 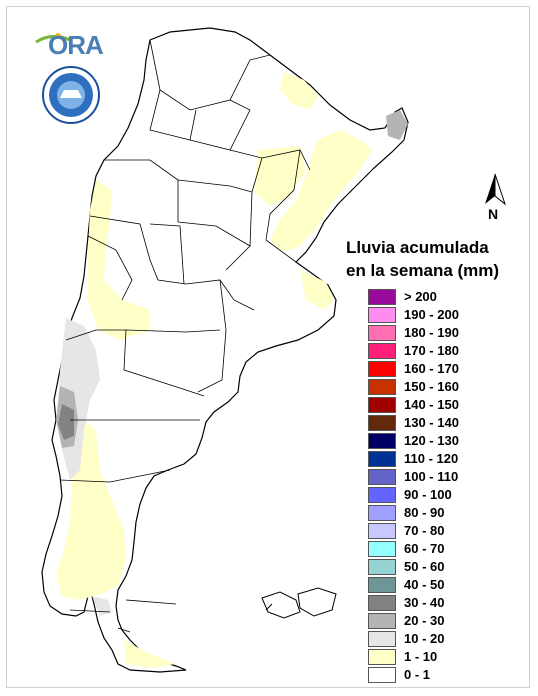 I want to click on rain-zone-1-10-north, so click(x=299, y=91).